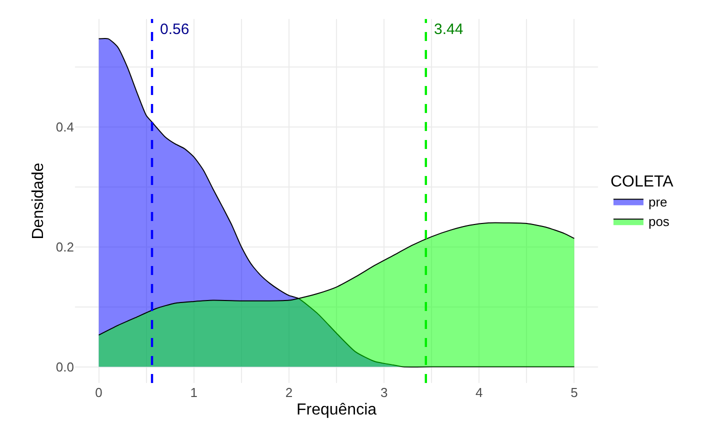  What do you see at coordinates (65, 366) in the screenshot?
I see `y-tick-label: 0.0` at bounding box center [65, 366].